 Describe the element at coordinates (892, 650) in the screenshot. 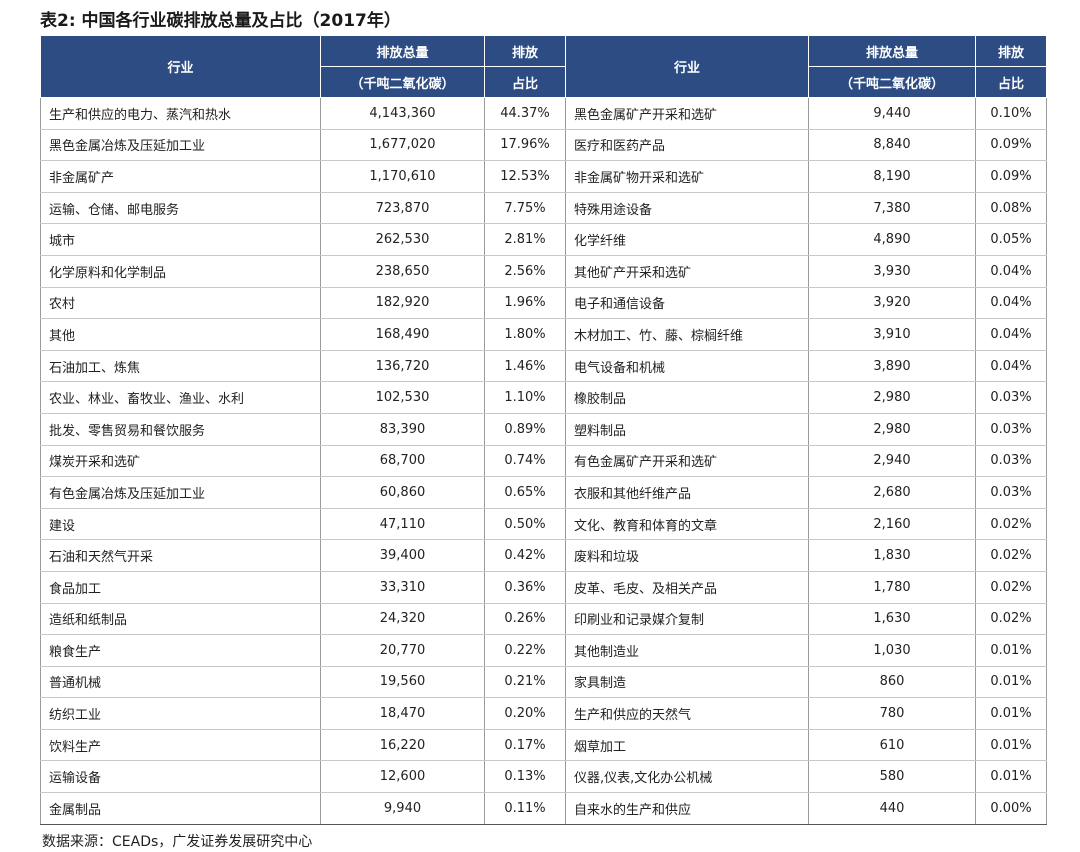

I see `total-cell: 1,030` at that location.